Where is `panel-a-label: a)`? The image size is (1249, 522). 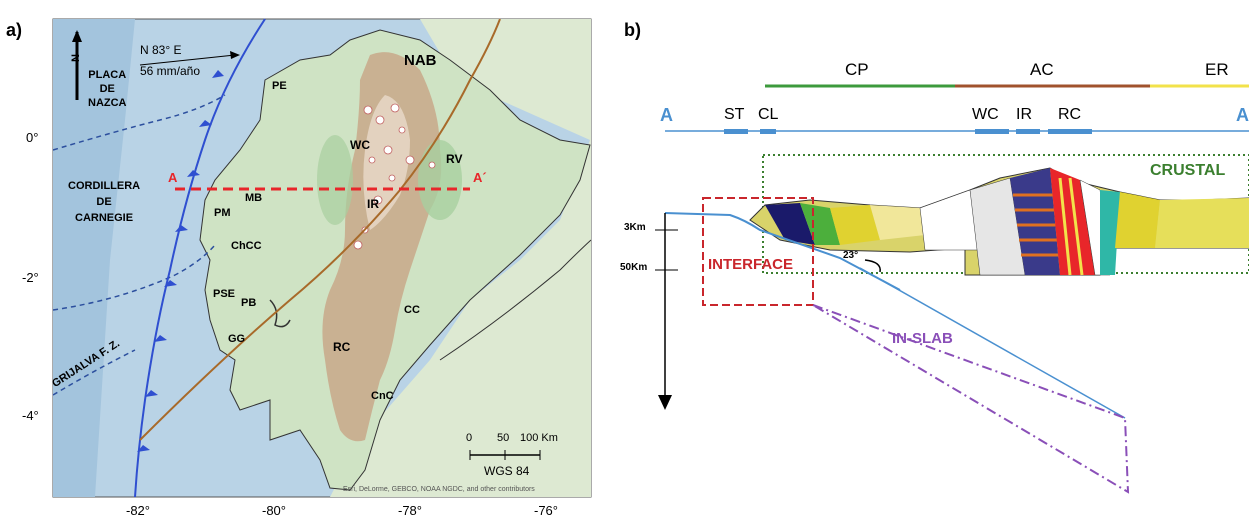
panel-a-label: a) is located at coordinates (14, 30).